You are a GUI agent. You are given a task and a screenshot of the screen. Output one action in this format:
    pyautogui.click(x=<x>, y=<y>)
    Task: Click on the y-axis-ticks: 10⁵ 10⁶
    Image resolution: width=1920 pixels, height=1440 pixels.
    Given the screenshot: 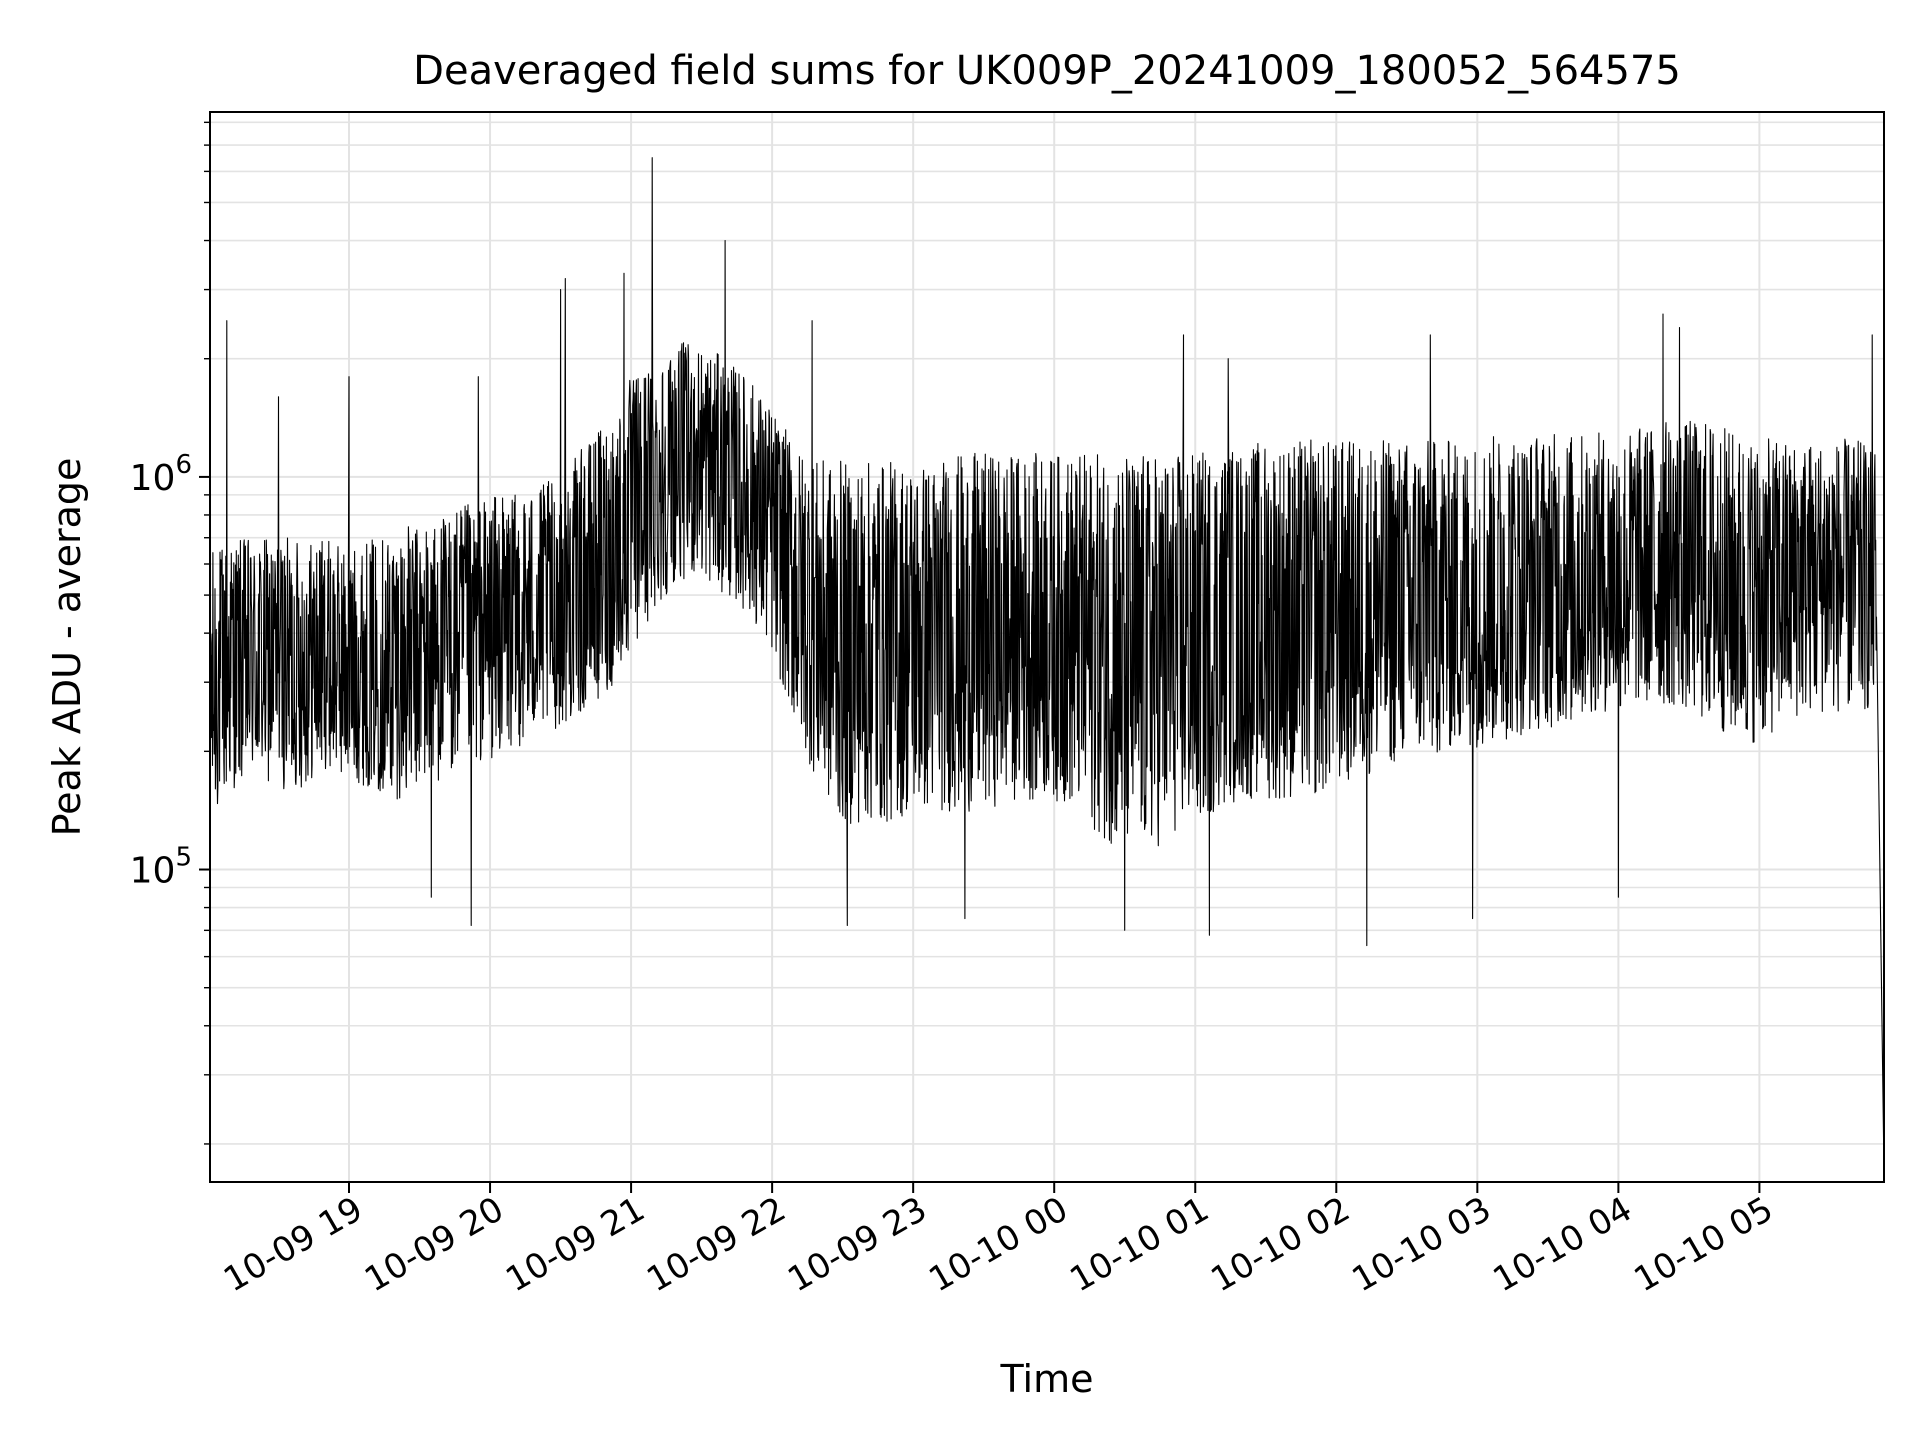 What is the action you would take?
    pyautogui.click(x=170, y=633)
    